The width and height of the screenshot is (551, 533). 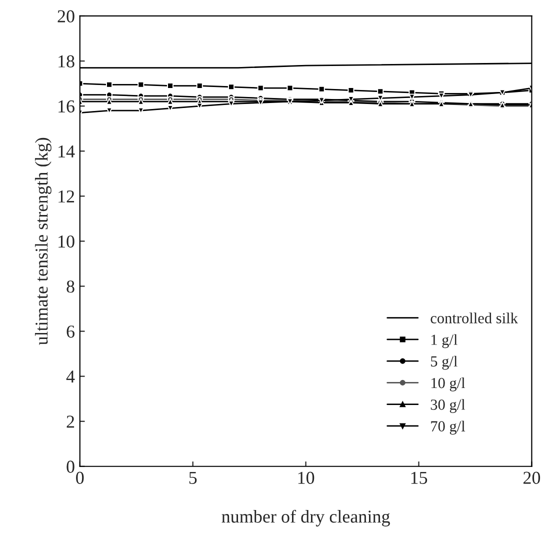 What do you see at coordinates (66, 16) in the screenshot?
I see `y-tick-label: 20` at bounding box center [66, 16].